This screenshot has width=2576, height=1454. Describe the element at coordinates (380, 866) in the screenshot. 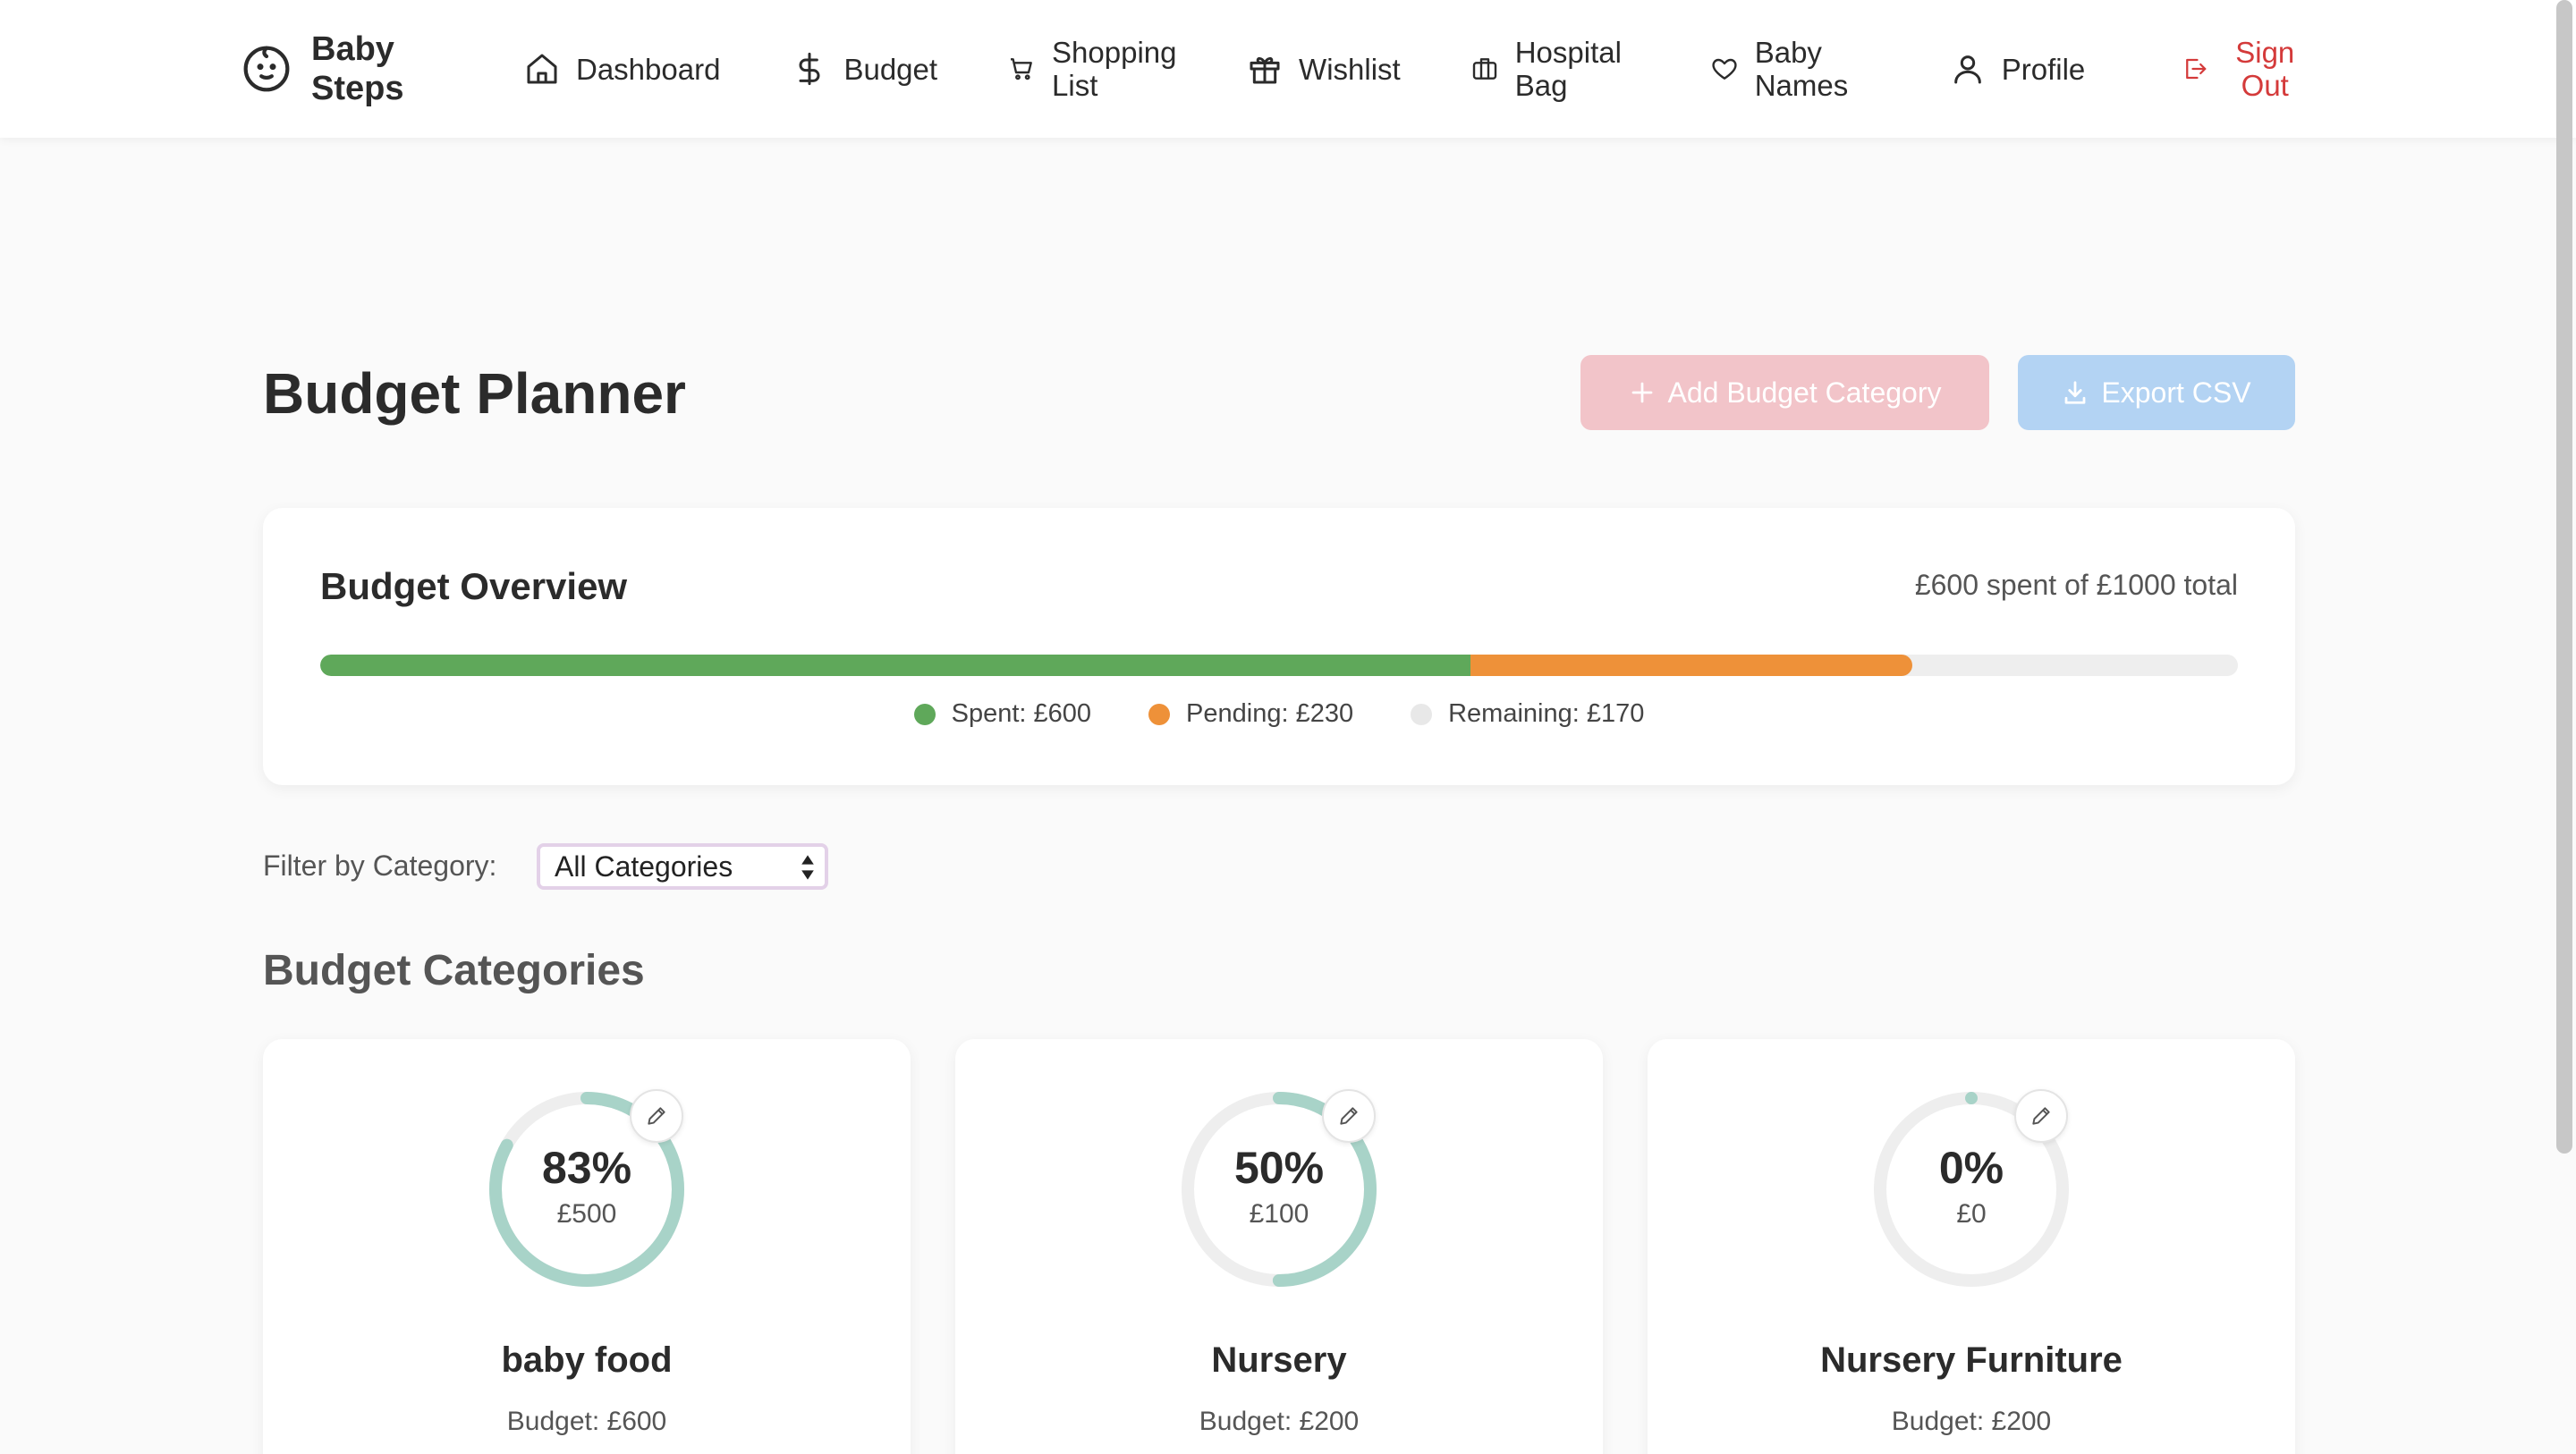

I see `filter-label: Filter by Category:` at that location.